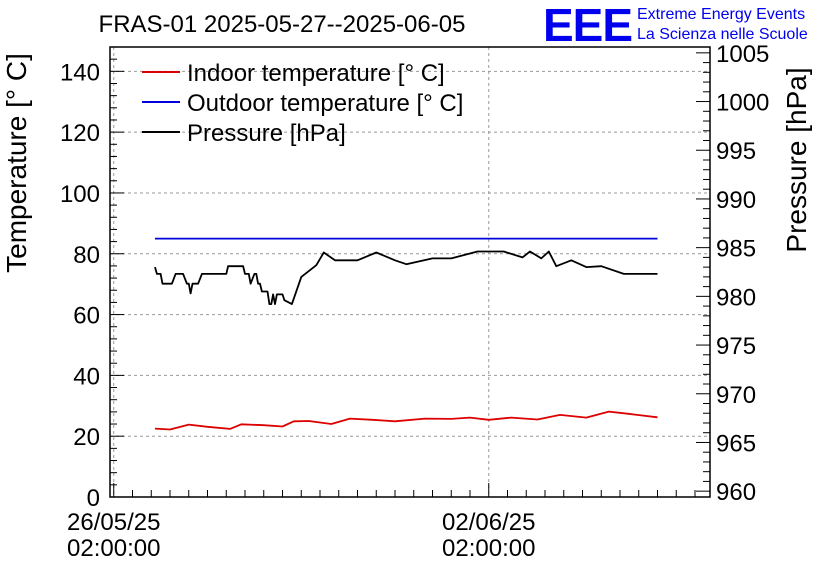 This screenshot has height=572, width=836. I want to click on y2-tick-label: 980, so click(736, 297).